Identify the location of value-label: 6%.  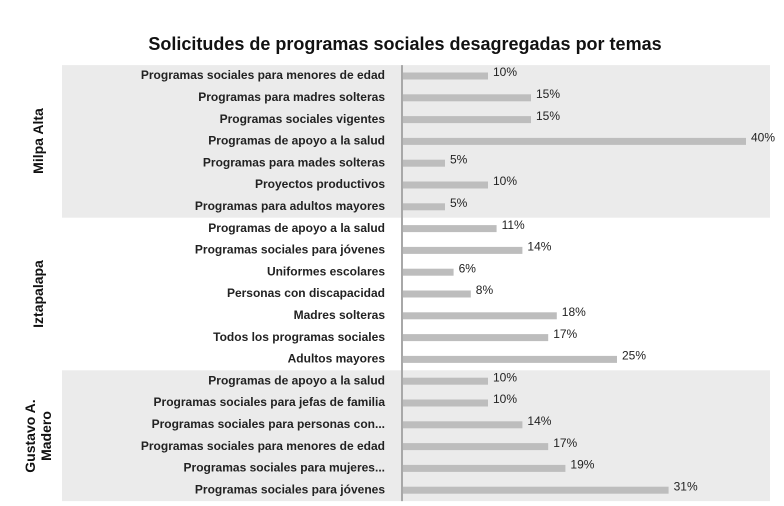
(468, 268).